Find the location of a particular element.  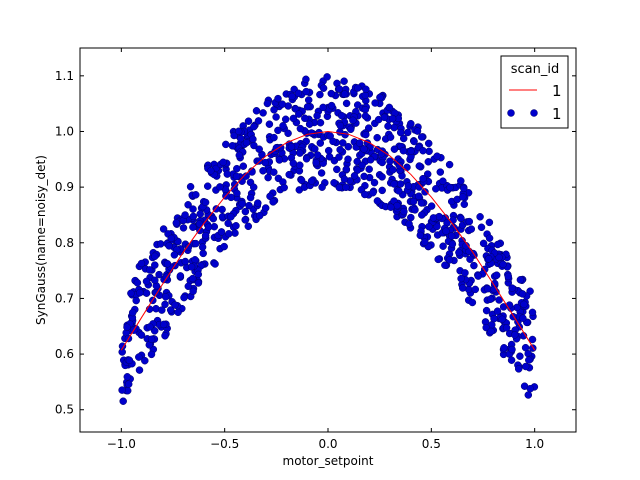

y-tick-label: 1.1 is located at coordinates (64, 76).